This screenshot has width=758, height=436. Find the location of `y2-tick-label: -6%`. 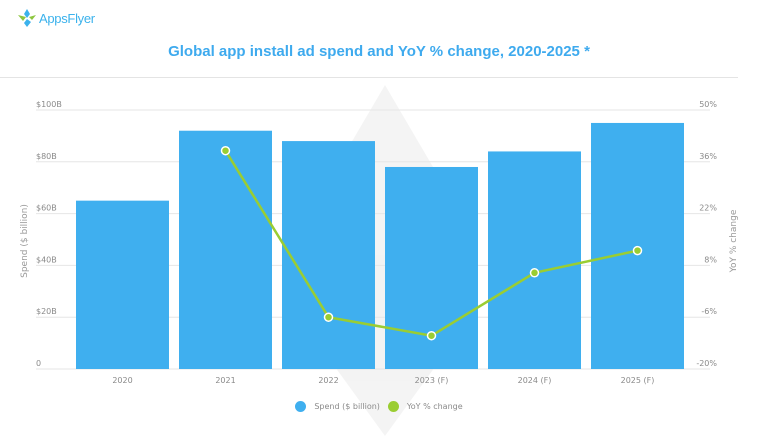

y2-tick-label: -6% is located at coordinates (709, 311).